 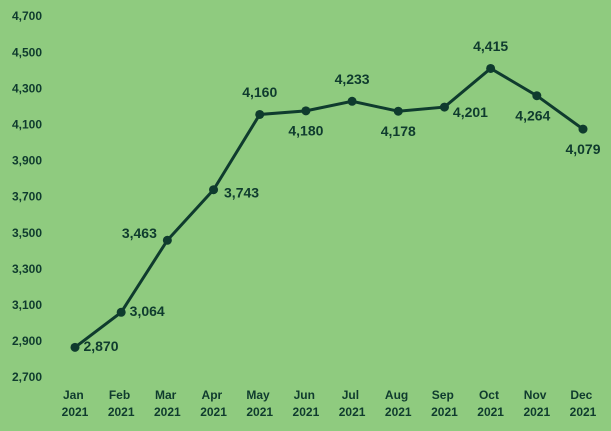 What do you see at coordinates (27, 341) in the screenshot?
I see `y-tick-label: 2,900` at bounding box center [27, 341].